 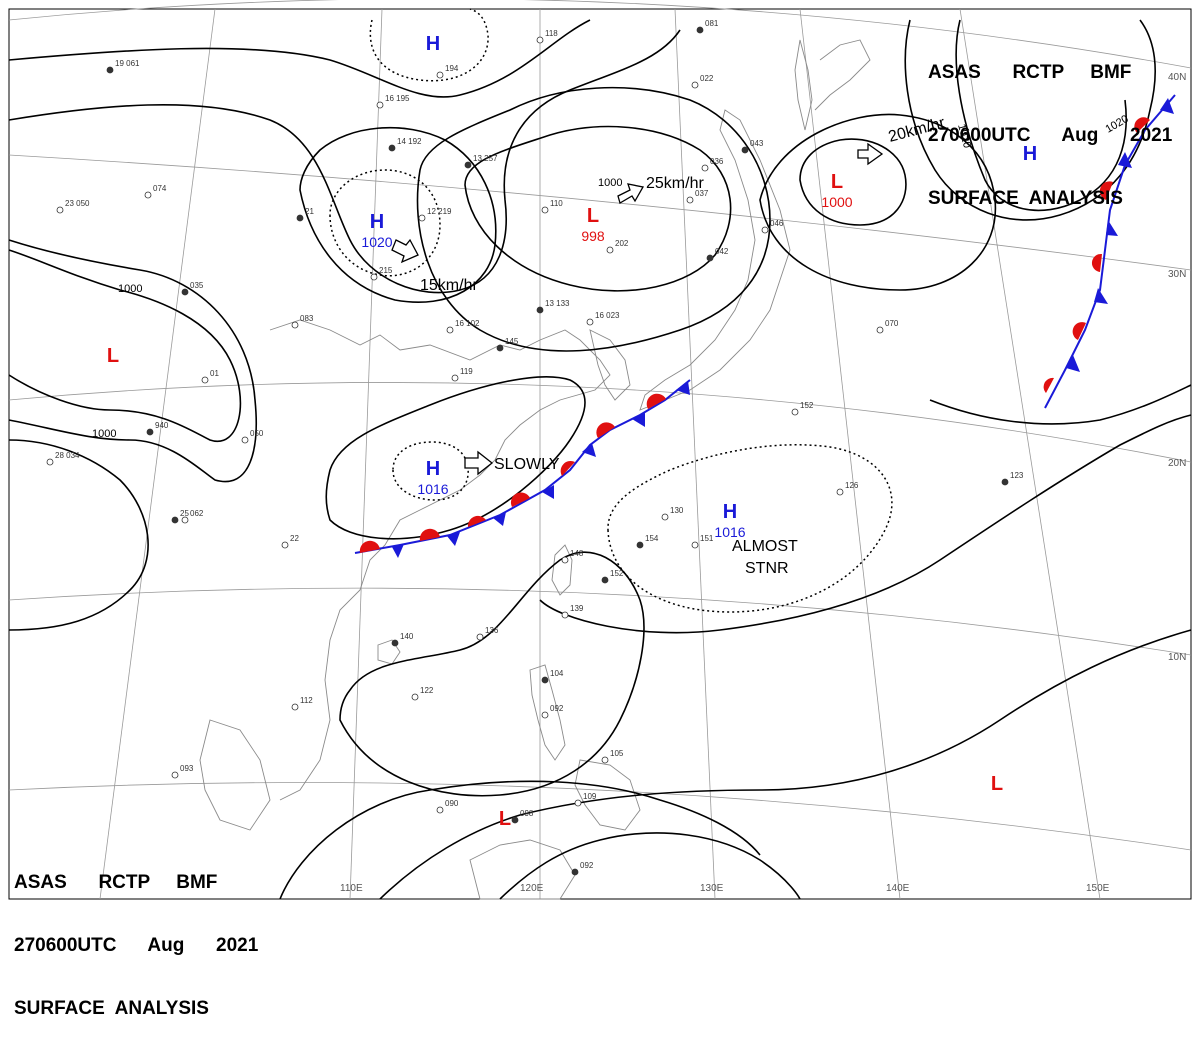 What do you see at coordinates (707, 78) in the screenshot?
I see `station-plot-value: 022` at bounding box center [707, 78].